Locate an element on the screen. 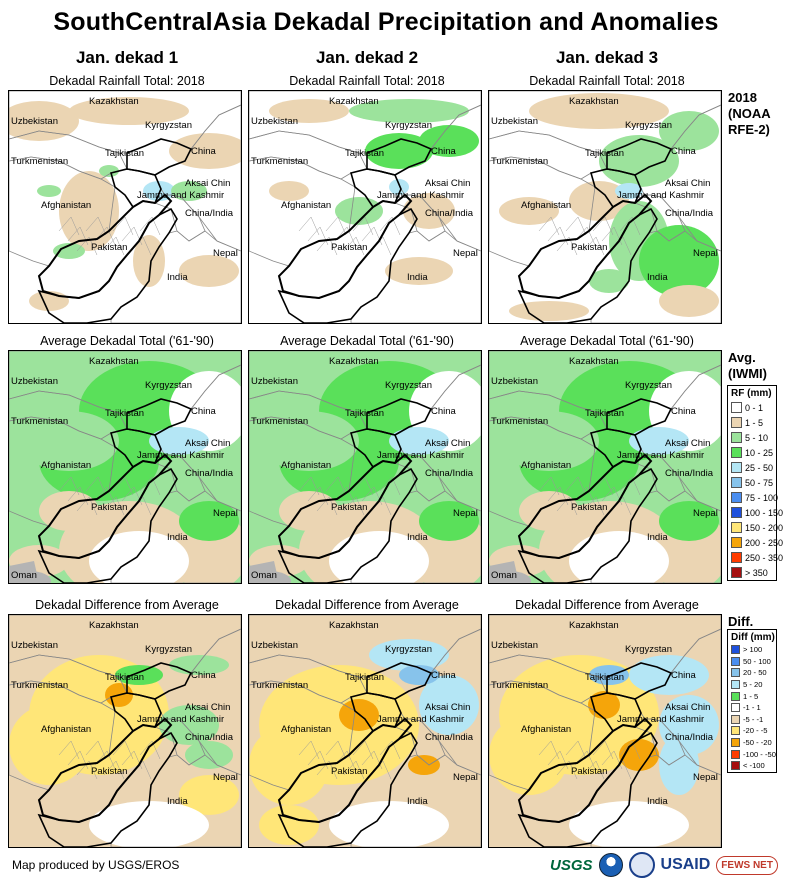 The image size is (806, 893). legend-item: 100 - 150 is located at coordinates (755, 512).